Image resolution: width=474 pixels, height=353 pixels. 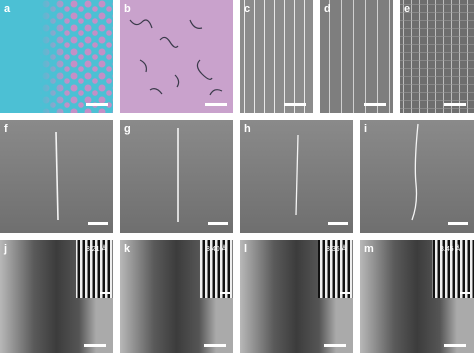 What do you see at coordinates (296, 176) in the screenshot?
I see `panel-h` at bounding box center [296, 176].